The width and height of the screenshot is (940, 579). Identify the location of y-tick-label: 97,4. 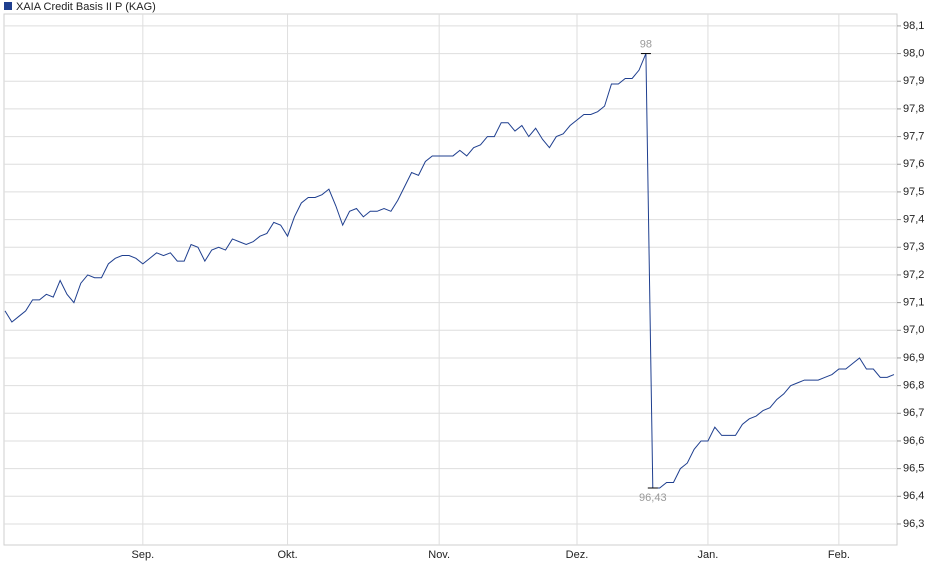
(913, 219).